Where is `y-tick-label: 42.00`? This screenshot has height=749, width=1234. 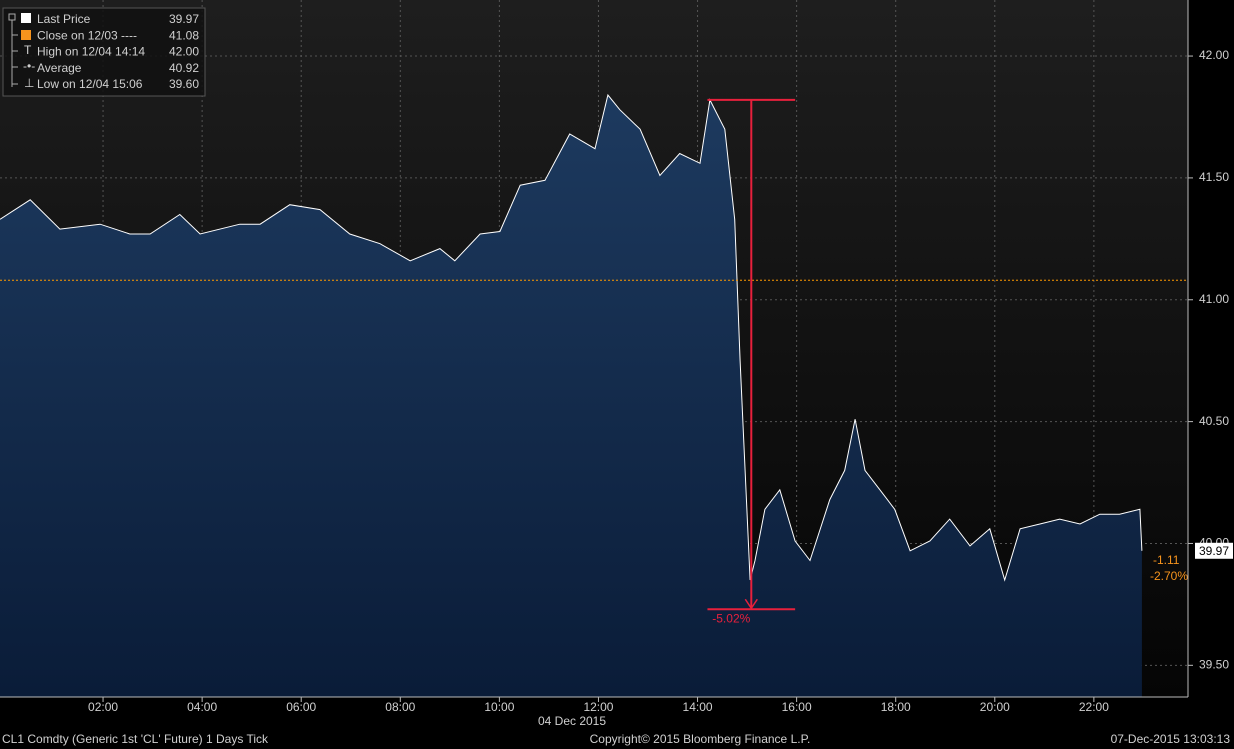 y-tick-label: 42.00 is located at coordinates (1214, 55).